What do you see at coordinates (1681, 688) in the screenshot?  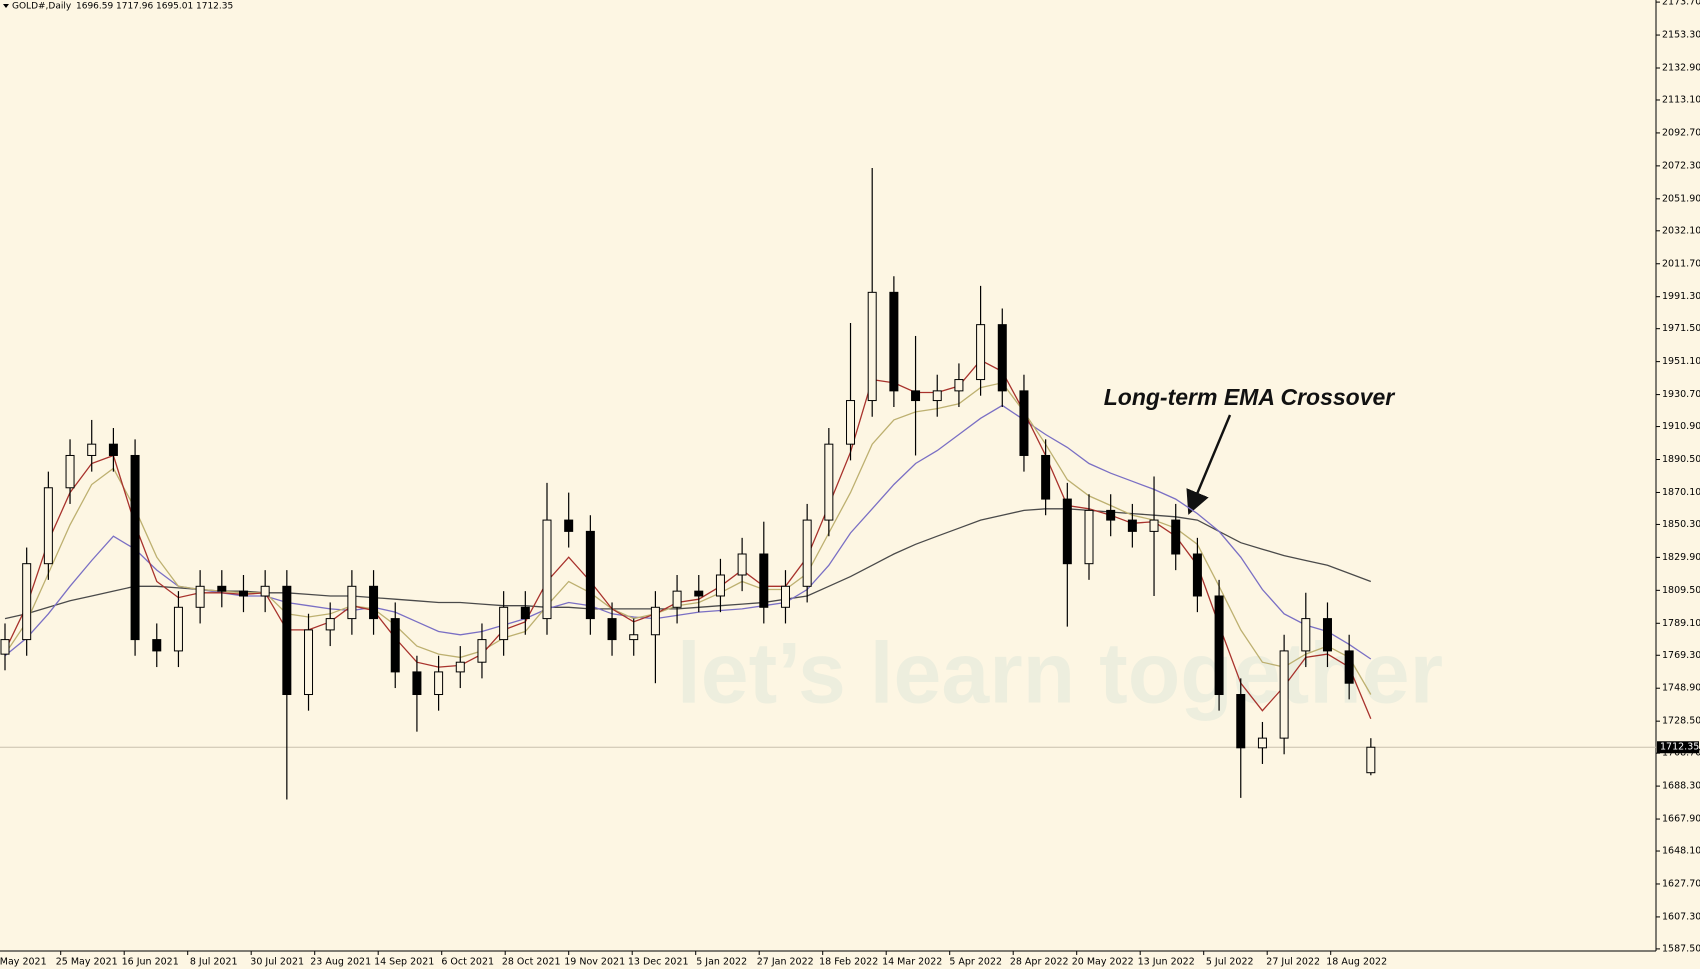 I see `y-tick-label: 1748.90` at bounding box center [1681, 688].